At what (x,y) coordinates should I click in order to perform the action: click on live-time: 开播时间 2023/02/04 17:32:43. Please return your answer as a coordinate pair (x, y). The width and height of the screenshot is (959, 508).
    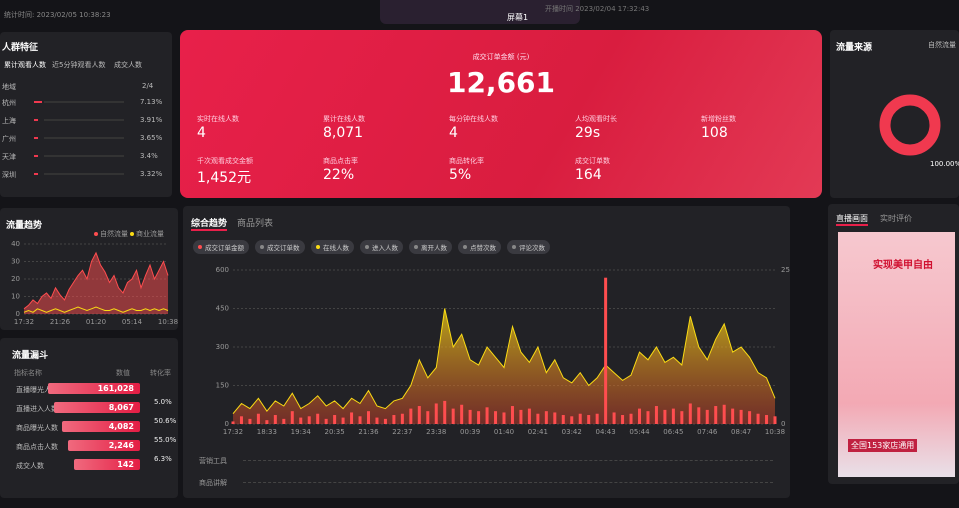
    Looking at the image, I should click on (597, 9).